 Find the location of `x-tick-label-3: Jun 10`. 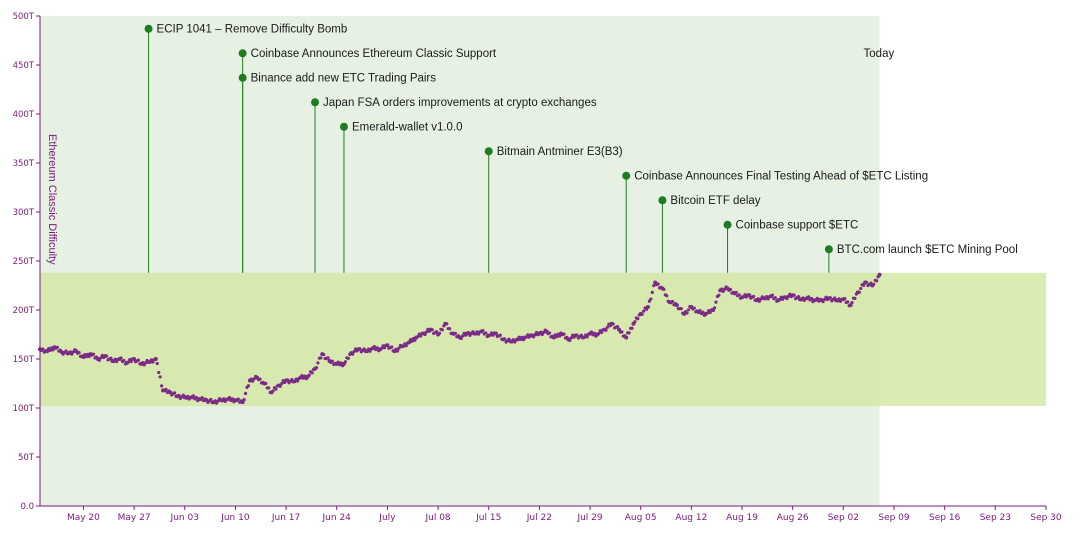

x-tick-label-3: Jun 10 is located at coordinates (235, 518).